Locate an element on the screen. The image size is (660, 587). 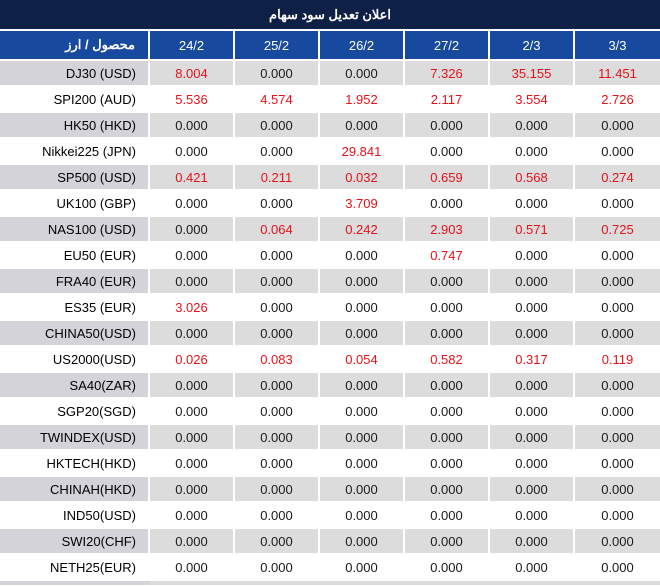
instrument-name: FRA40 (EUR) is located at coordinates (75, 282).